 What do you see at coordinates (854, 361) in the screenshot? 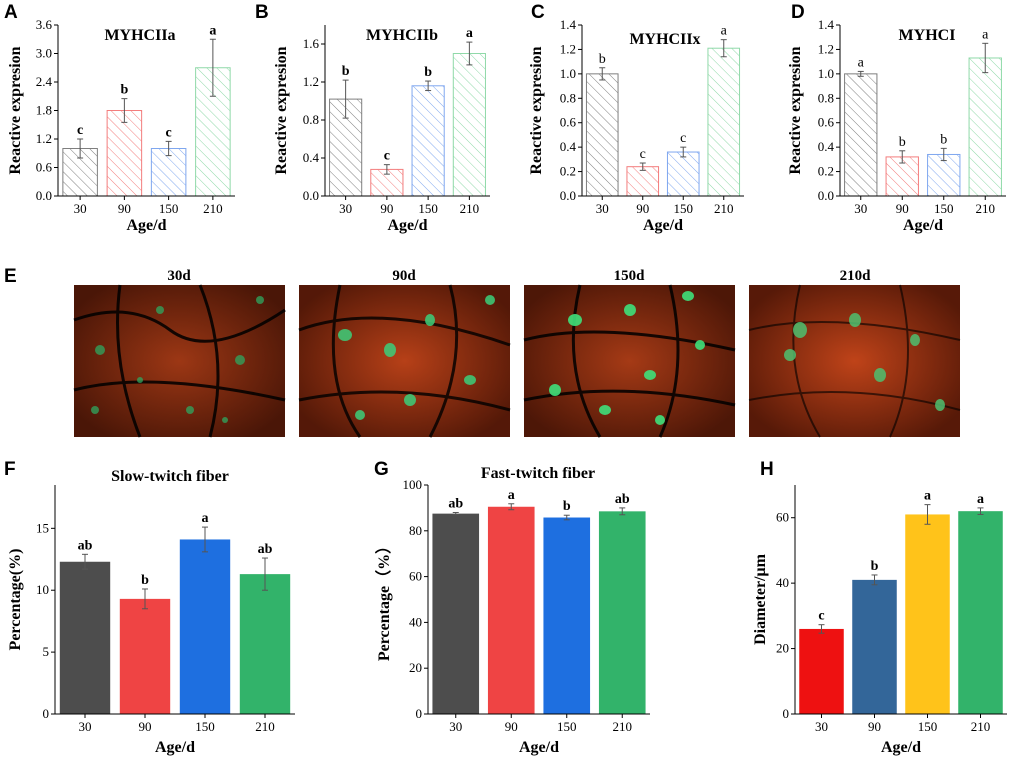
I see `micrograph-210d` at bounding box center [854, 361].